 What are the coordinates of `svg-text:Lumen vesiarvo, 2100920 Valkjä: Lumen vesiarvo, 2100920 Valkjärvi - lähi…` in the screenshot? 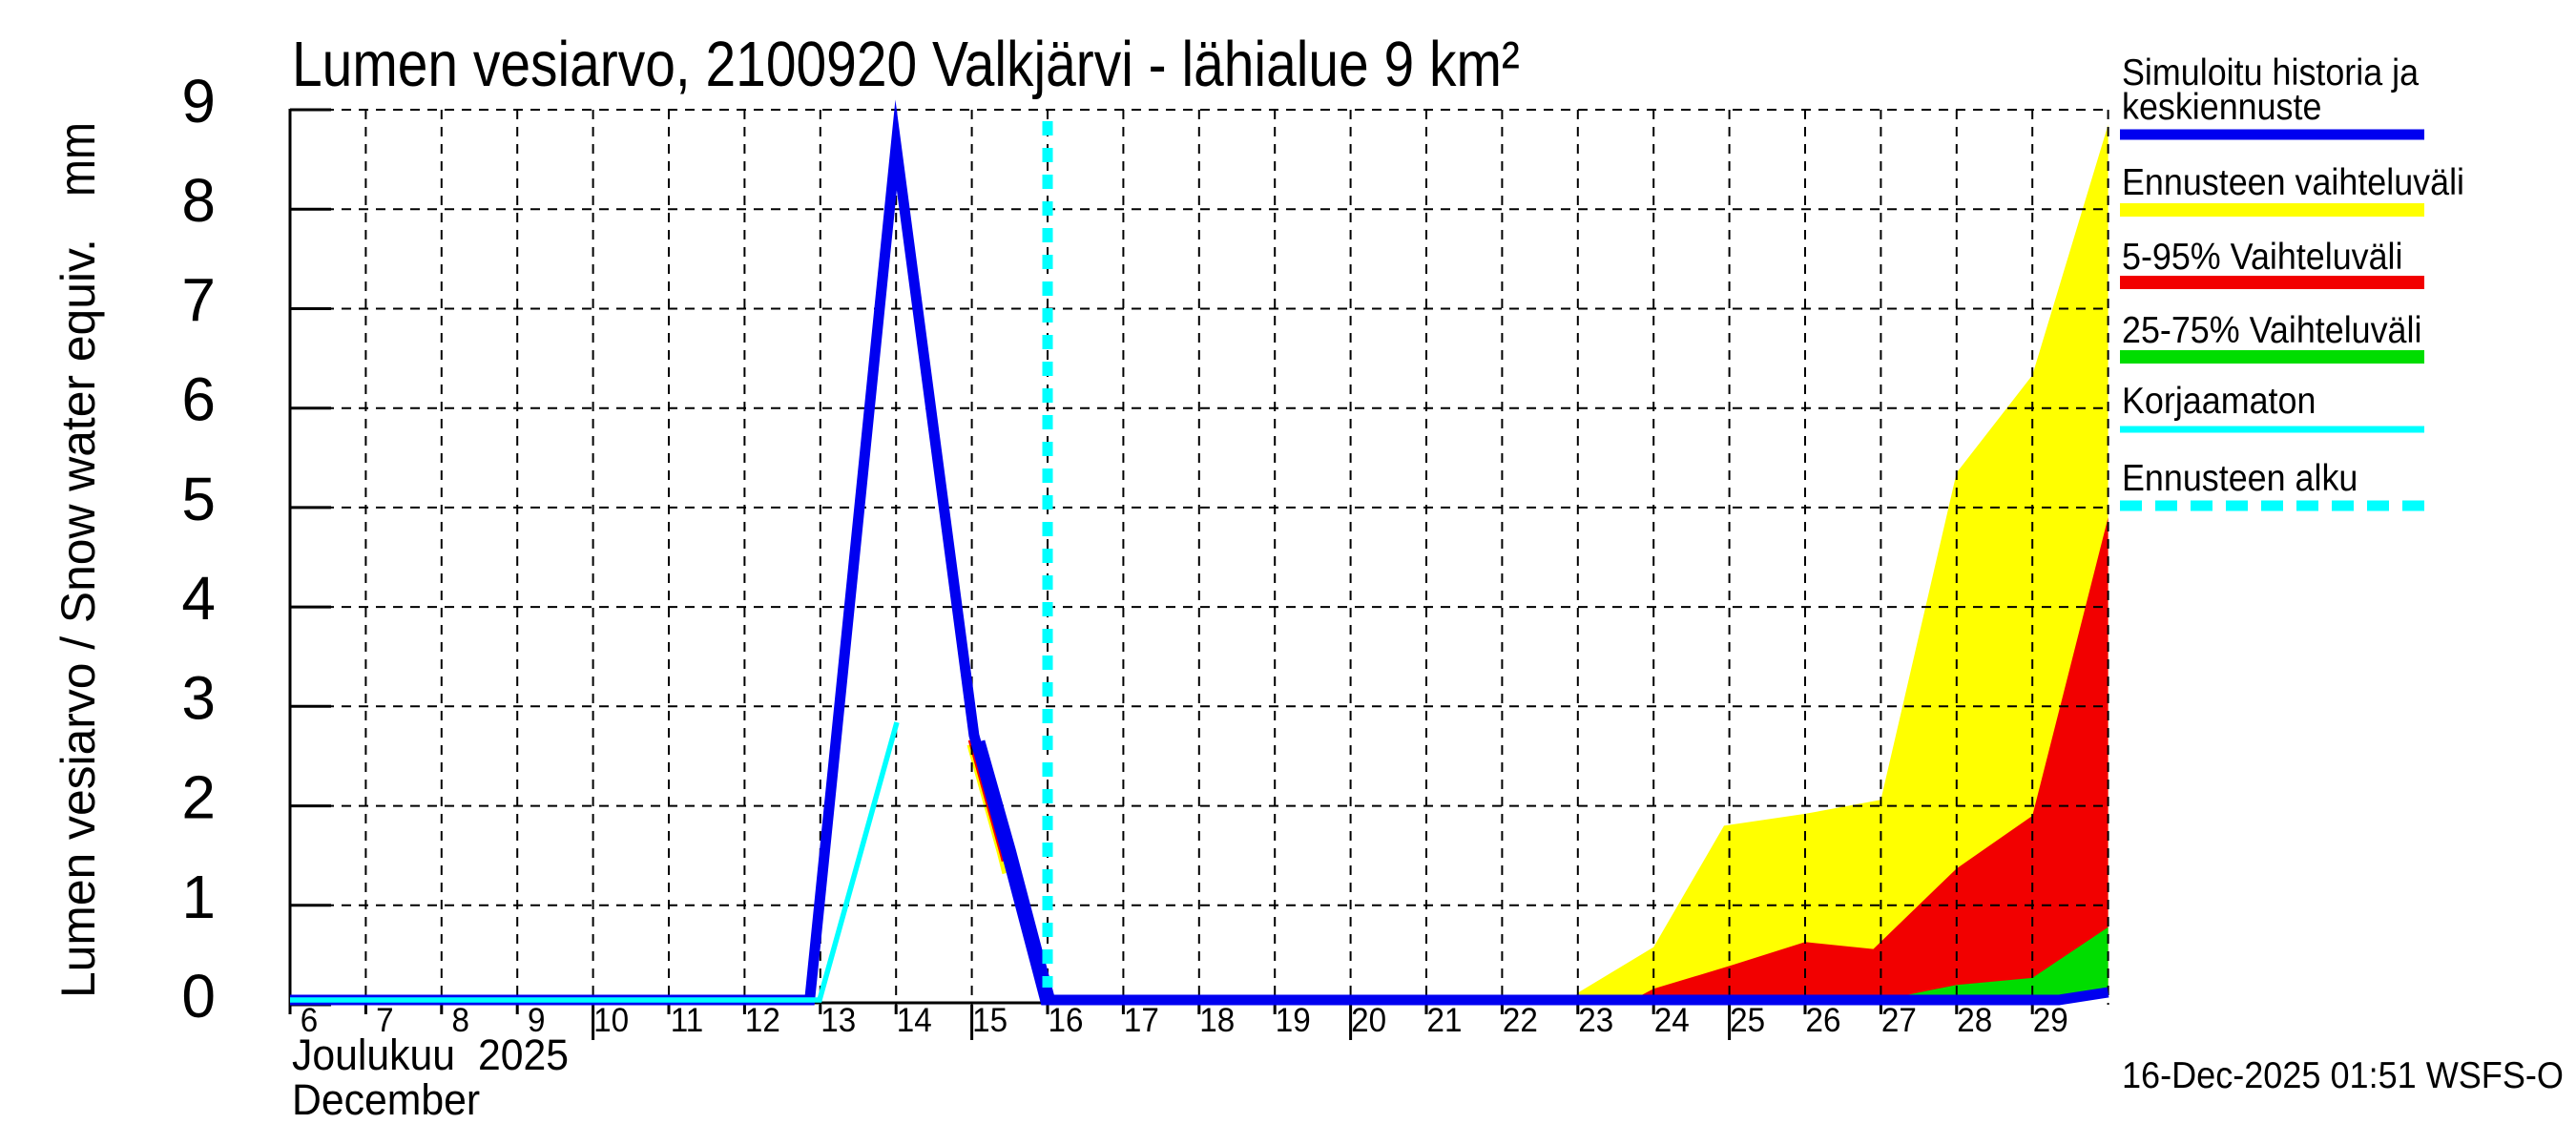 It's located at (906, 65).